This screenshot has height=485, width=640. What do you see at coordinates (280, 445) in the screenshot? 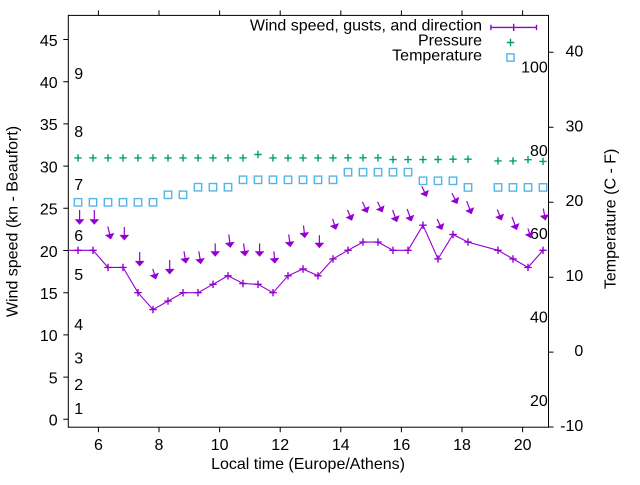
I see `svg-text: 12` at bounding box center [280, 445].